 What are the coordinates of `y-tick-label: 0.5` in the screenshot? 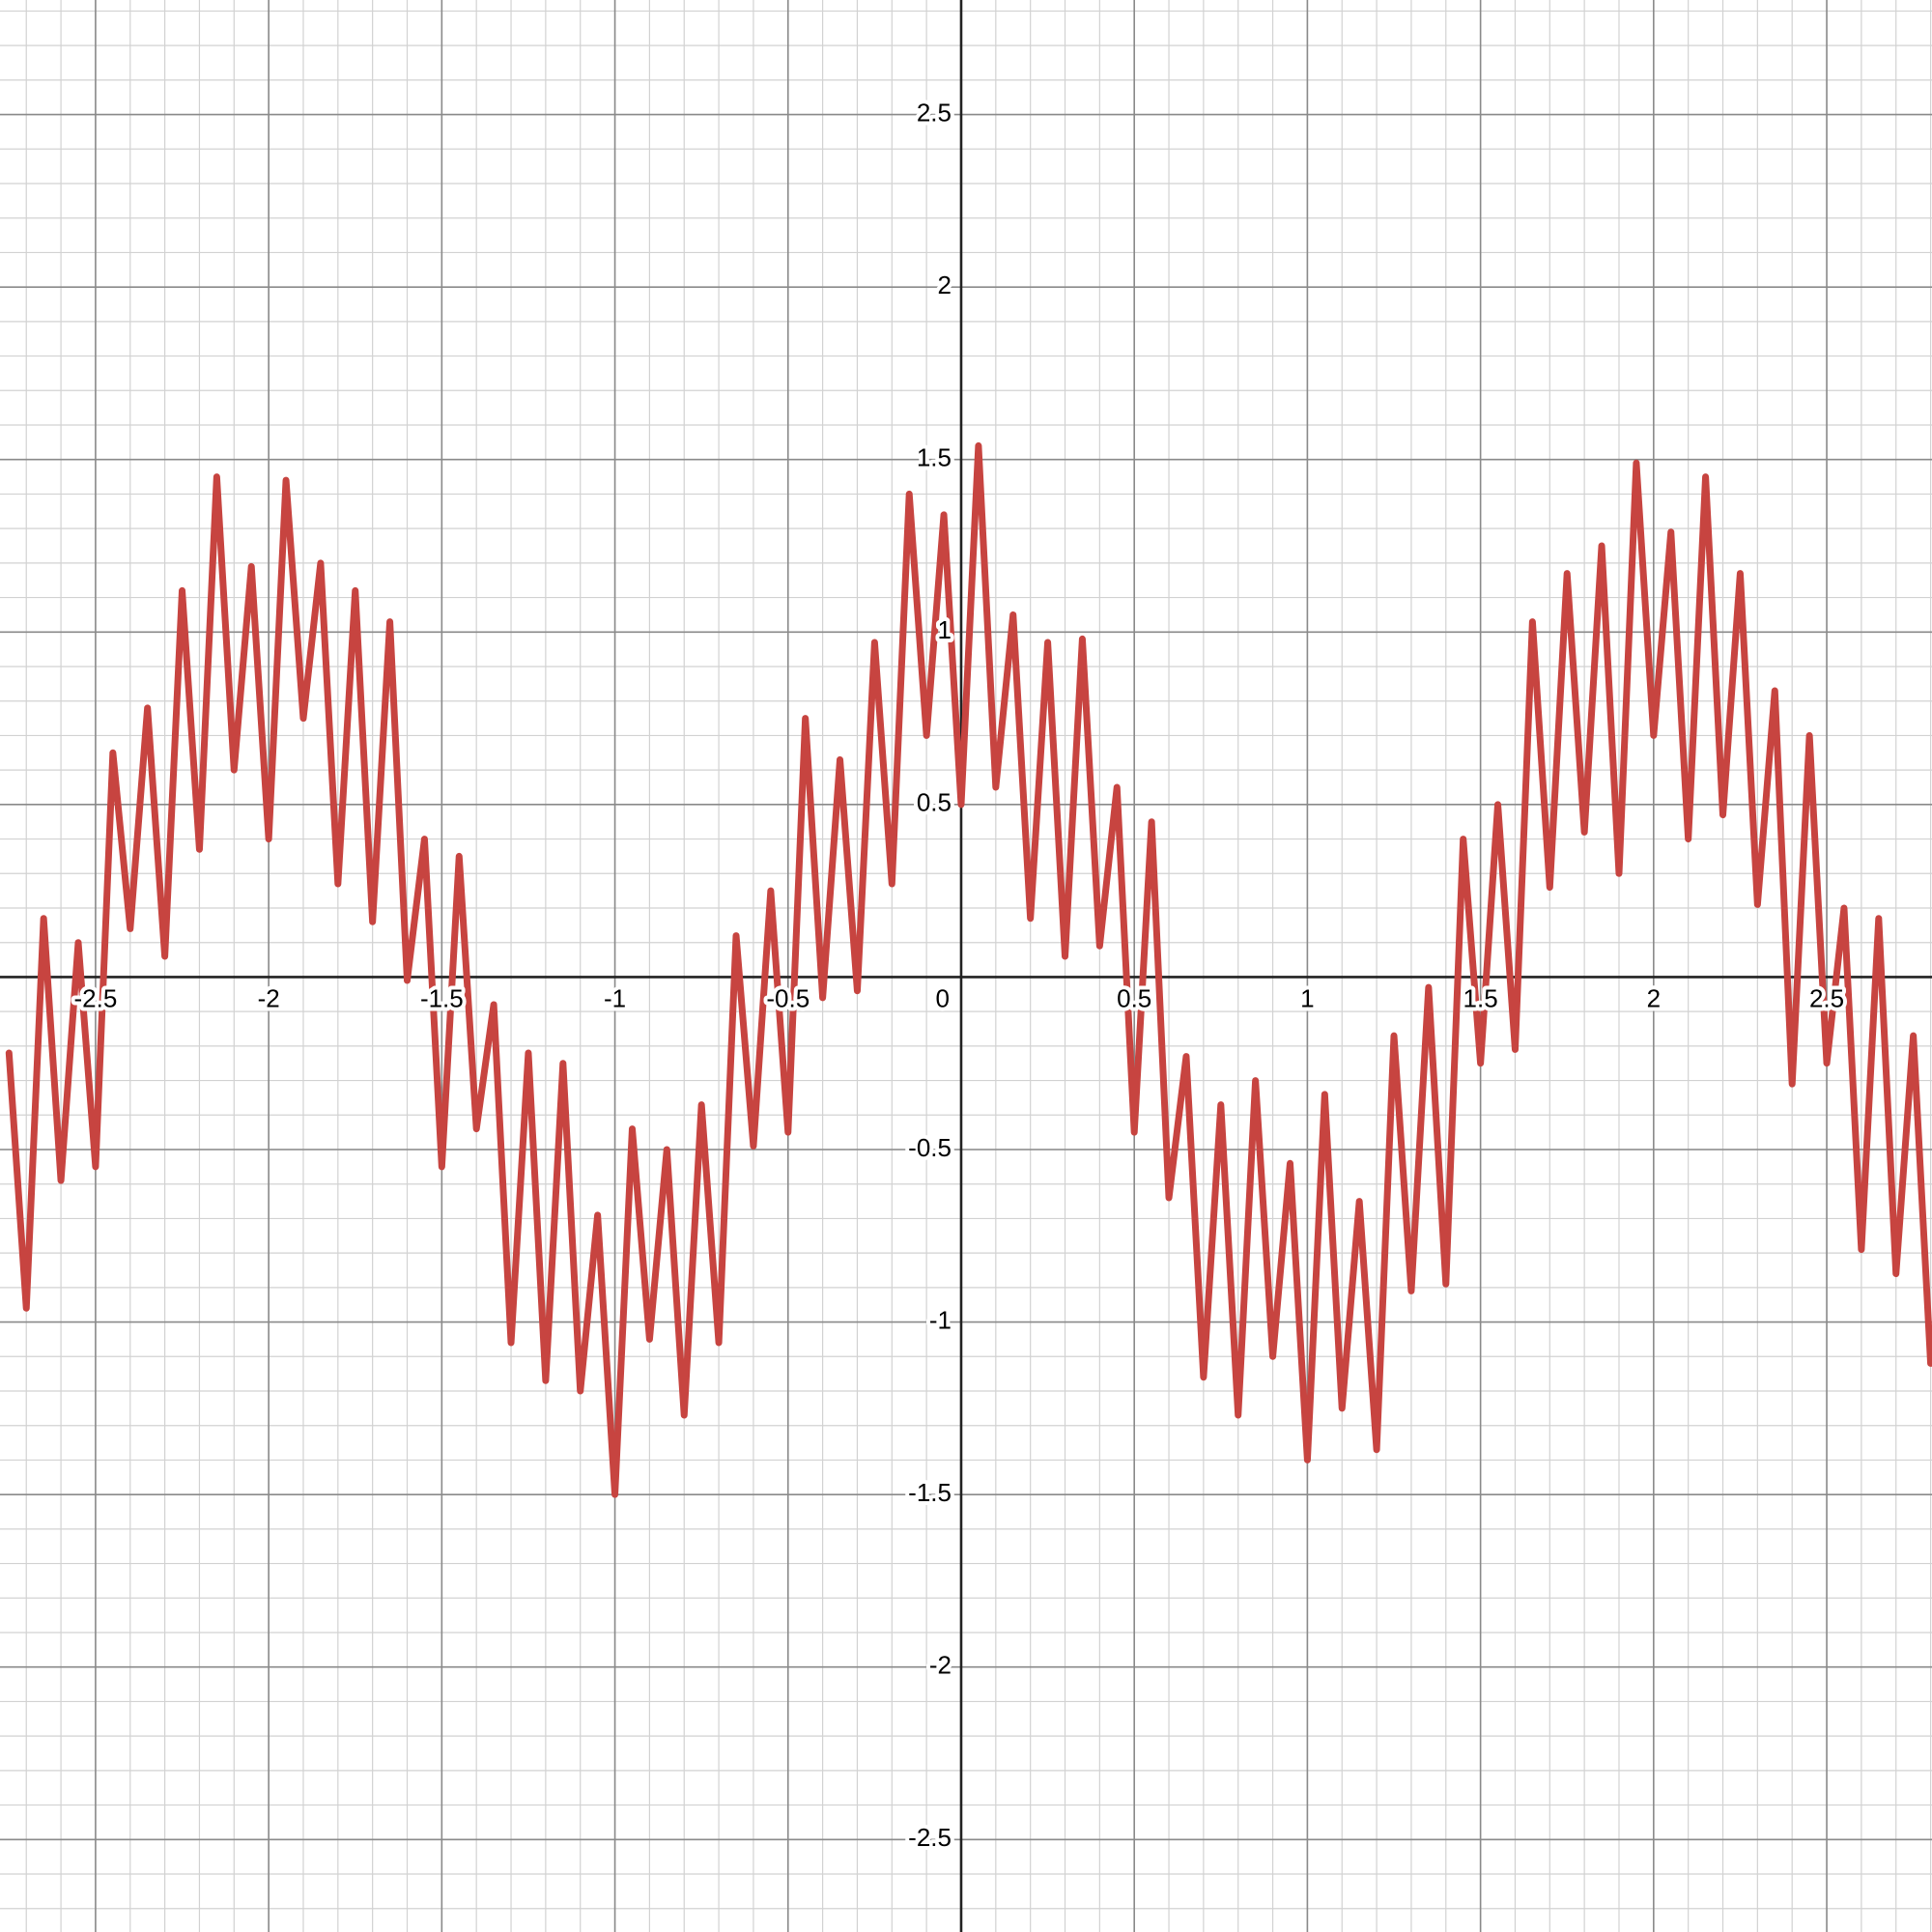 It's located at (934, 802).